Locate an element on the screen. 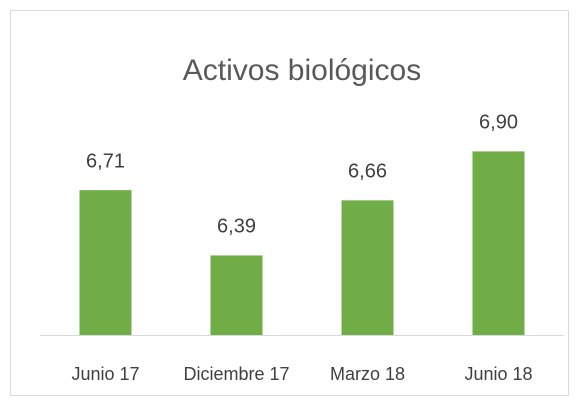  data-label: 6,71 is located at coordinates (105, 161).